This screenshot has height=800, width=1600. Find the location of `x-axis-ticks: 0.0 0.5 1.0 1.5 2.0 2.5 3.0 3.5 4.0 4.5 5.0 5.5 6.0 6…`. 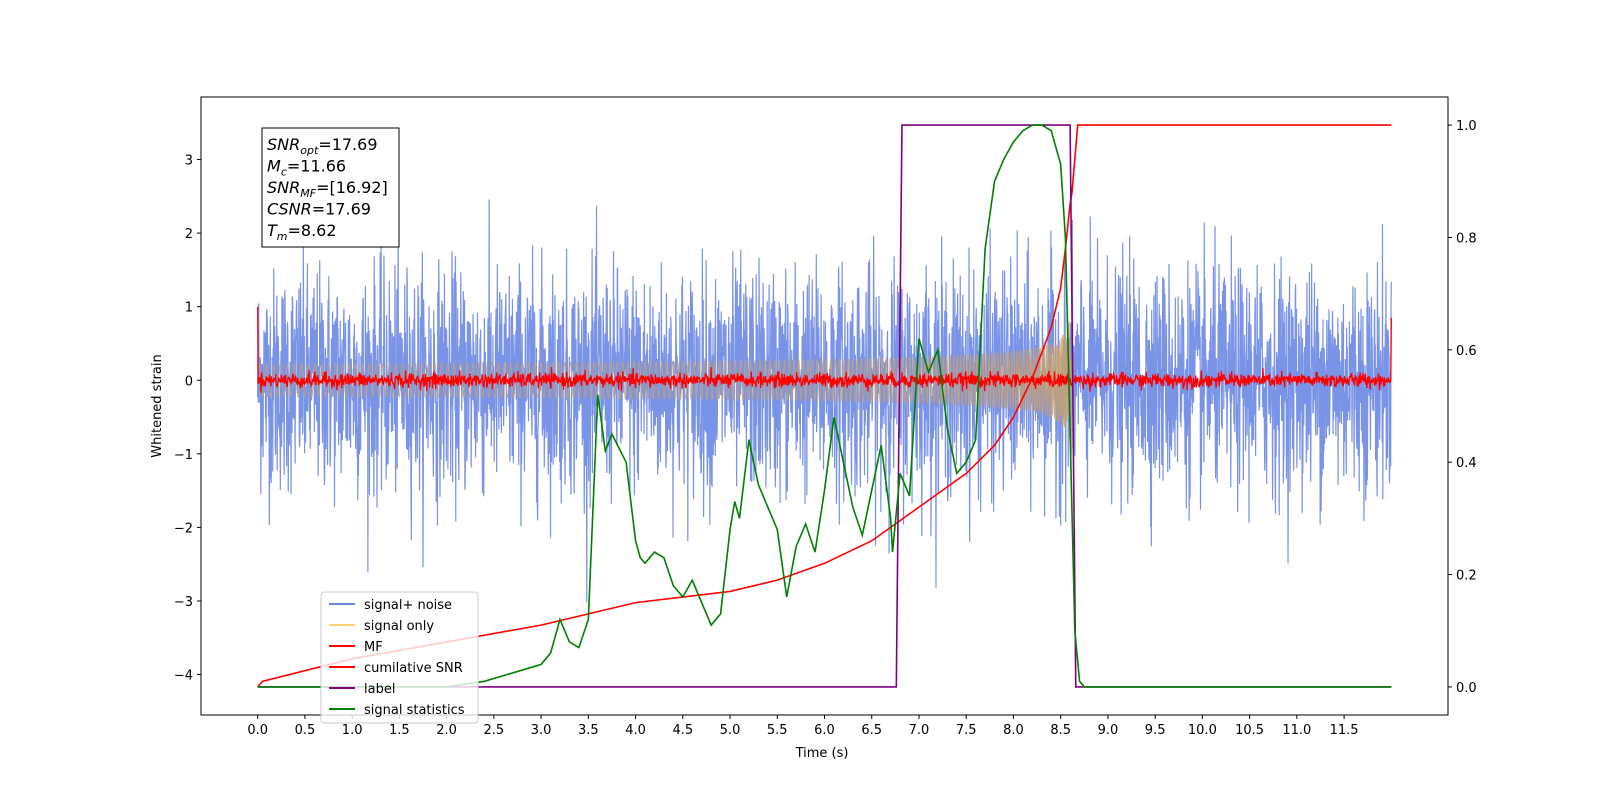

x-axis-ticks: 0.0 0.5 1.0 1.5 2.0 2.5 3.0 3.5 4.0 4.5 5.0 5.5 6.0 6… is located at coordinates (803, 726).